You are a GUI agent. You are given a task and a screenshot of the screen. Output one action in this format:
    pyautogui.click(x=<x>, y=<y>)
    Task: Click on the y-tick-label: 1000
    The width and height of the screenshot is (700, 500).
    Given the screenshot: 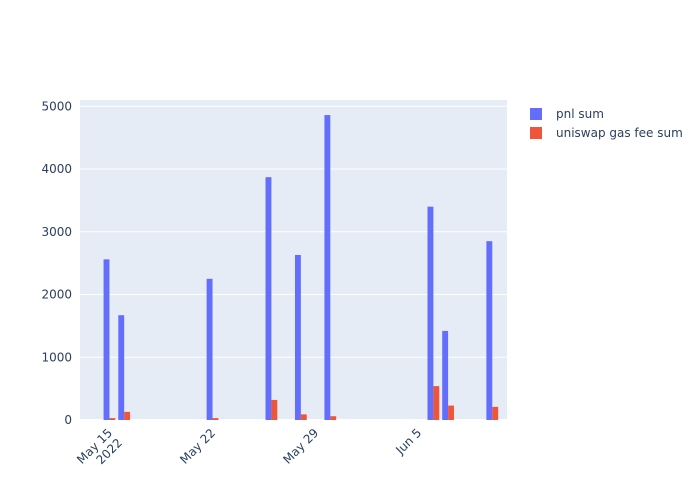 What is the action you would take?
    pyautogui.click(x=56, y=357)
    